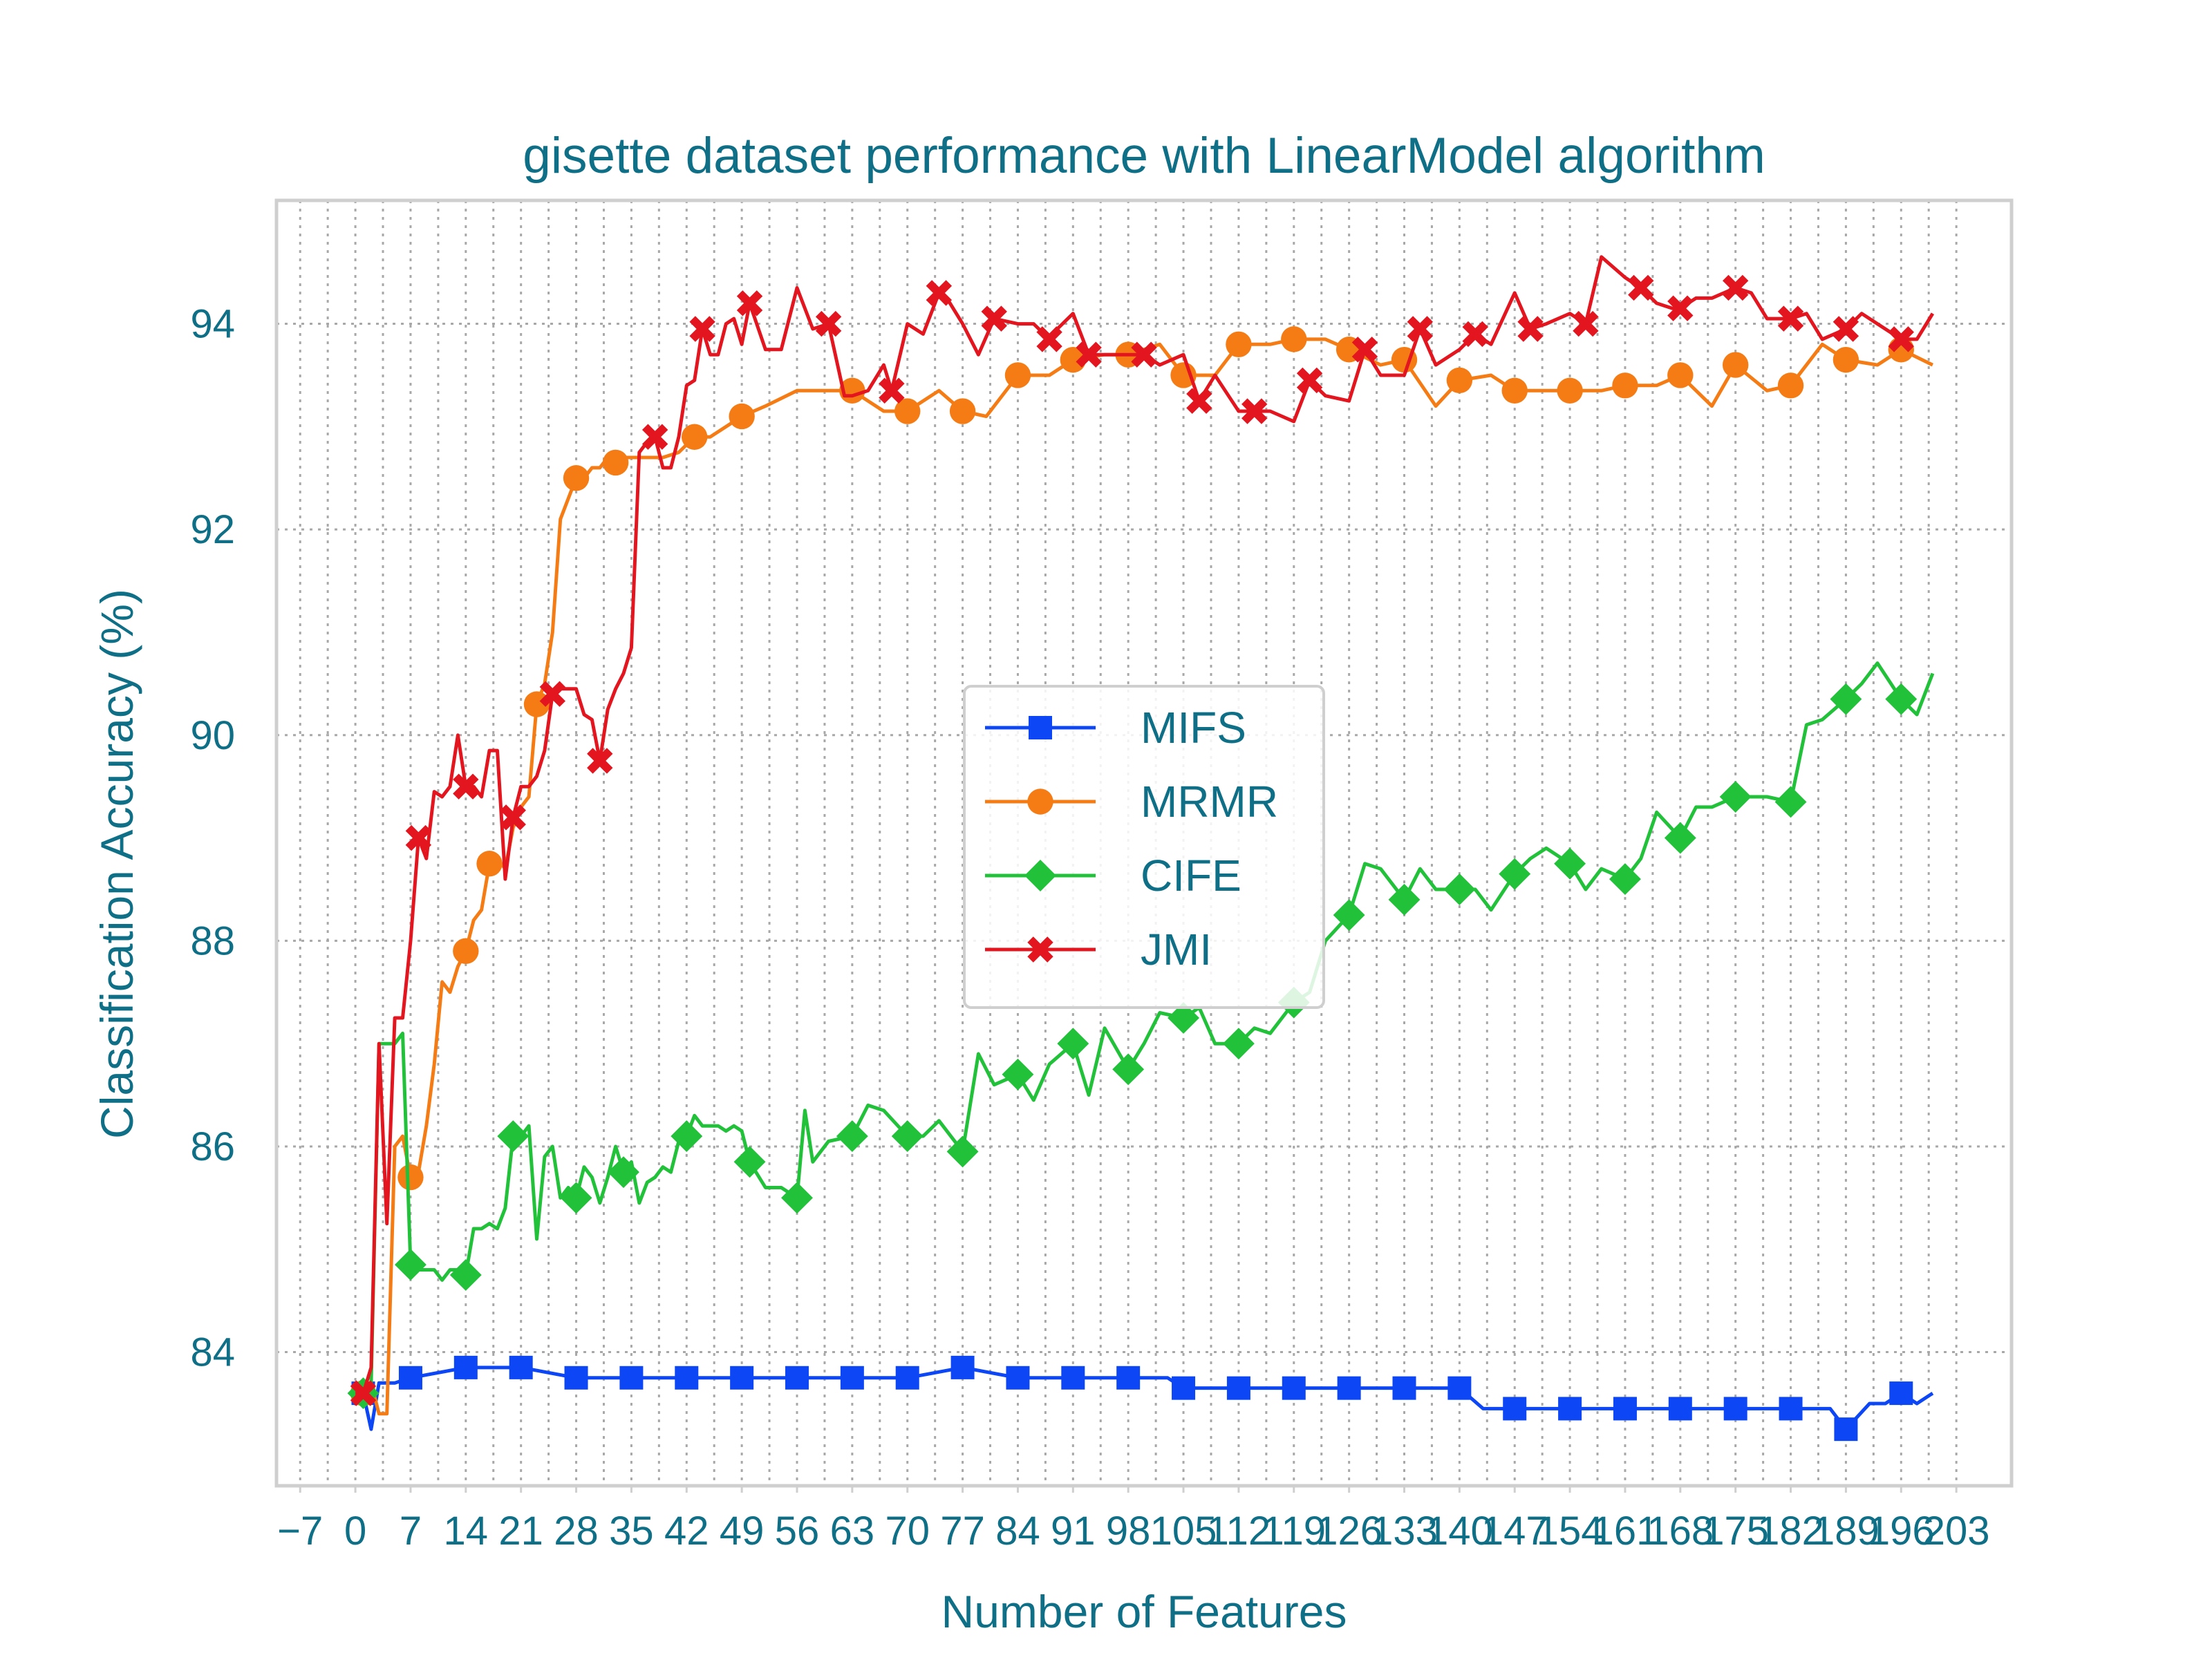 This screenshot has height=1662, width=2212. What do you see at coordinates (1460, 1531) in the screenshot?
I see `x-tick-label: 140` at bounding box center [1460, 1531].